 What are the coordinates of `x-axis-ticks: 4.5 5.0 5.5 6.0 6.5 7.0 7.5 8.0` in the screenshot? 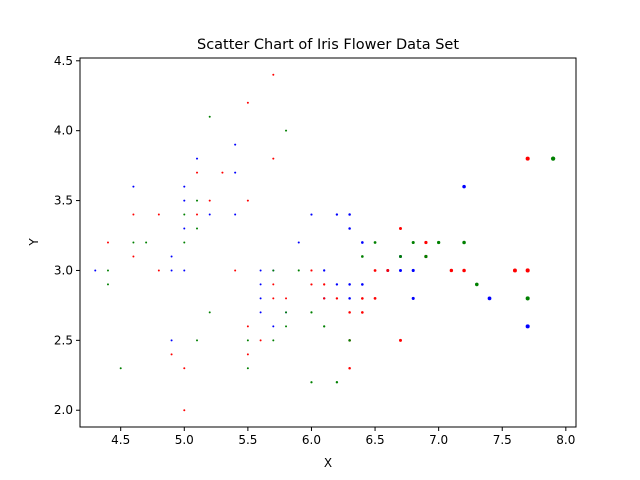 It's located at (343, 437).